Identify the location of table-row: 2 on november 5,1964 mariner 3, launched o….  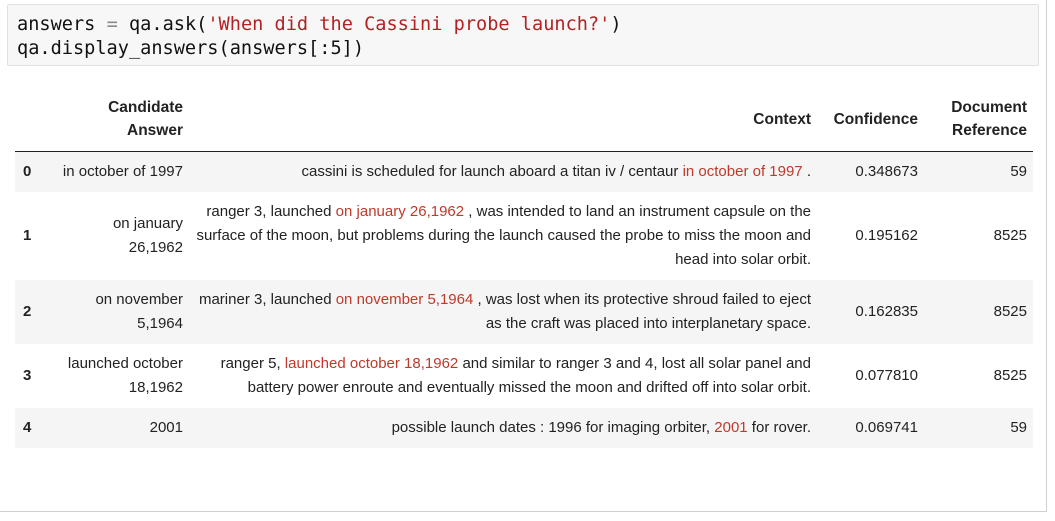
(524, 312).